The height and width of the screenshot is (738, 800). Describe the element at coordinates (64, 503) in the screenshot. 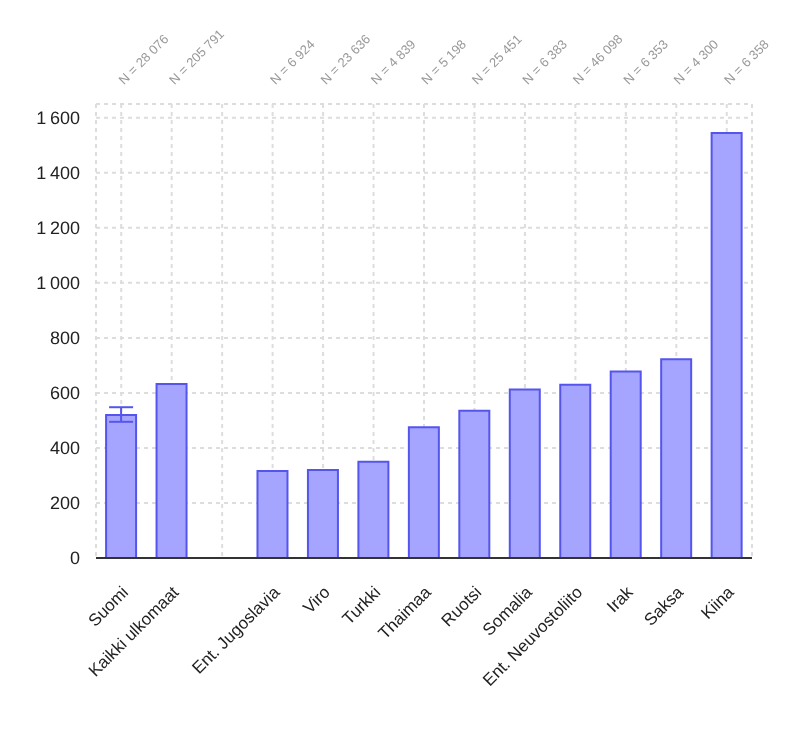

I see `y-tick-label: 200` at that location.